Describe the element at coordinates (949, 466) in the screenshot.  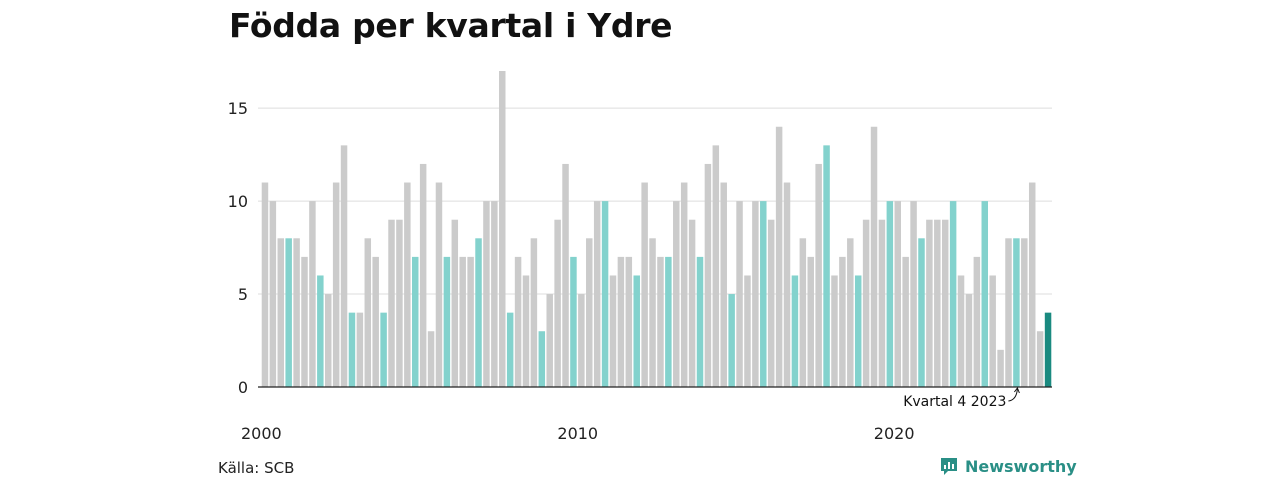
I see `newsworthy-logo-icon` at that location.